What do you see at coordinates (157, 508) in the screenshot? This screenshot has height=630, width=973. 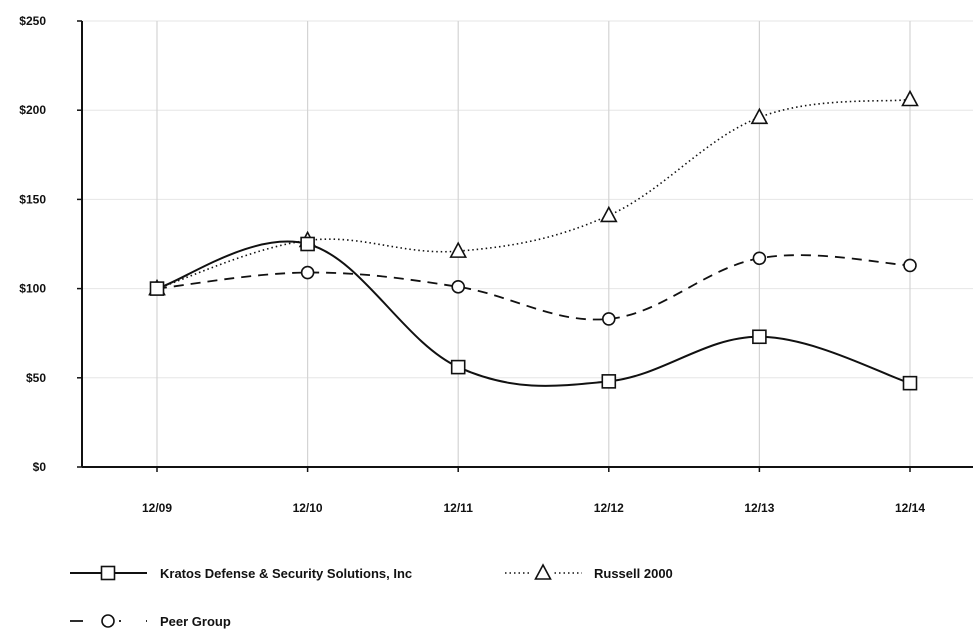 I see `x-tick-label: 12/09` at bounding box center [157, 508].